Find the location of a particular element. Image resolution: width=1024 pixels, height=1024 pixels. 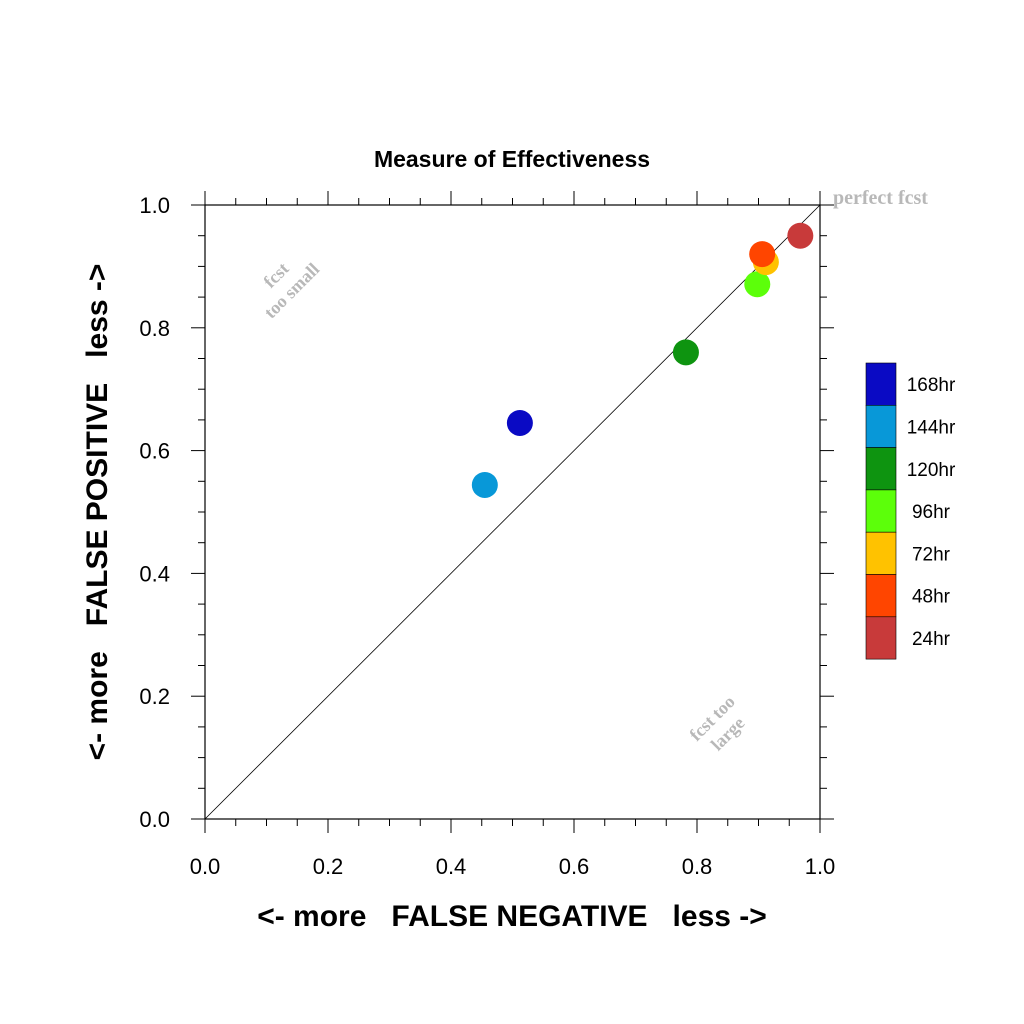

data-point-168hr is located at coordinates (519, 422).